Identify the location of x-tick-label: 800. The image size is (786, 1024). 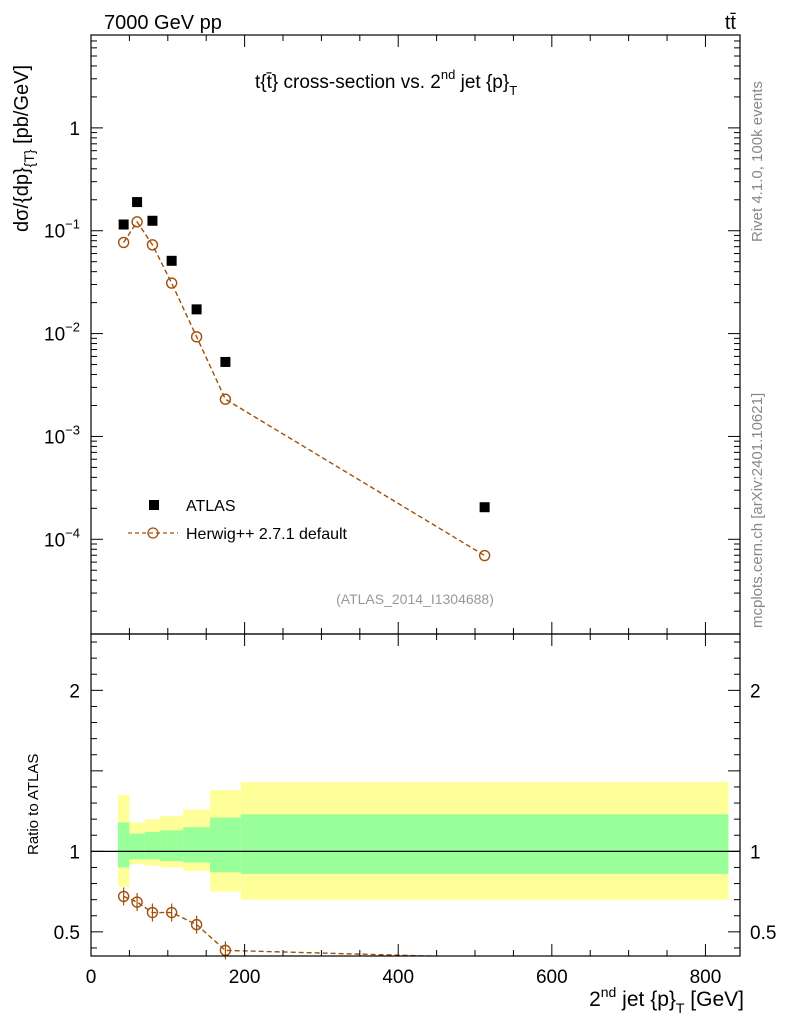
(706, 977).